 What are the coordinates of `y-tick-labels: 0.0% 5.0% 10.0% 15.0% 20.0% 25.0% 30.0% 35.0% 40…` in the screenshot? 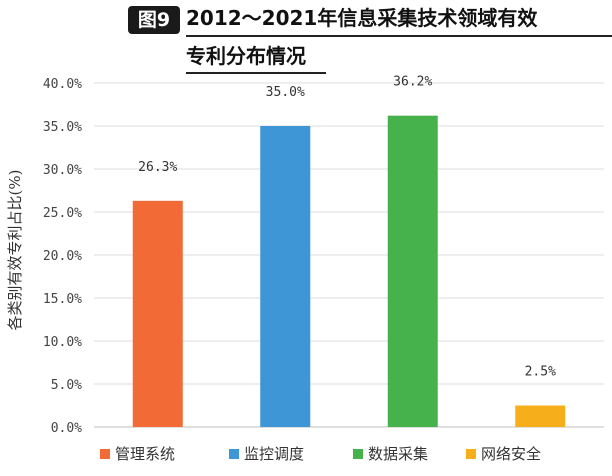 It's located at (62, 256).